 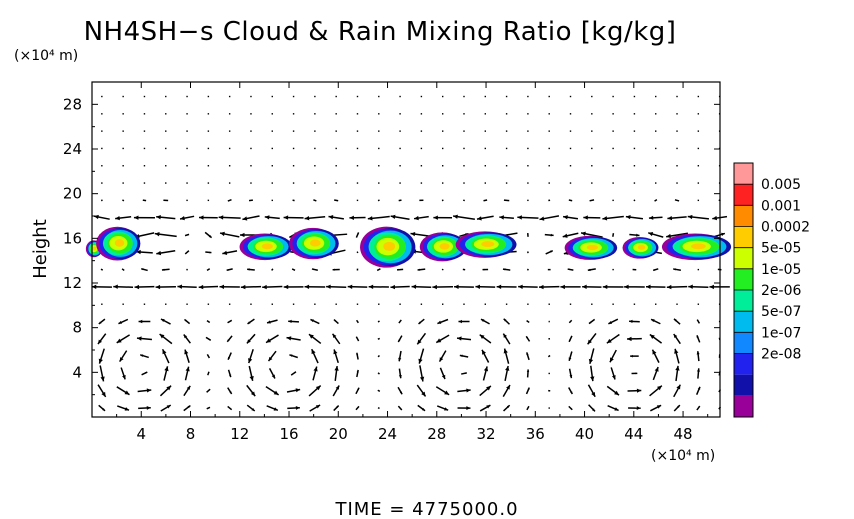 I want to click on x-tick-label: 4, so click(x=141, y=434).